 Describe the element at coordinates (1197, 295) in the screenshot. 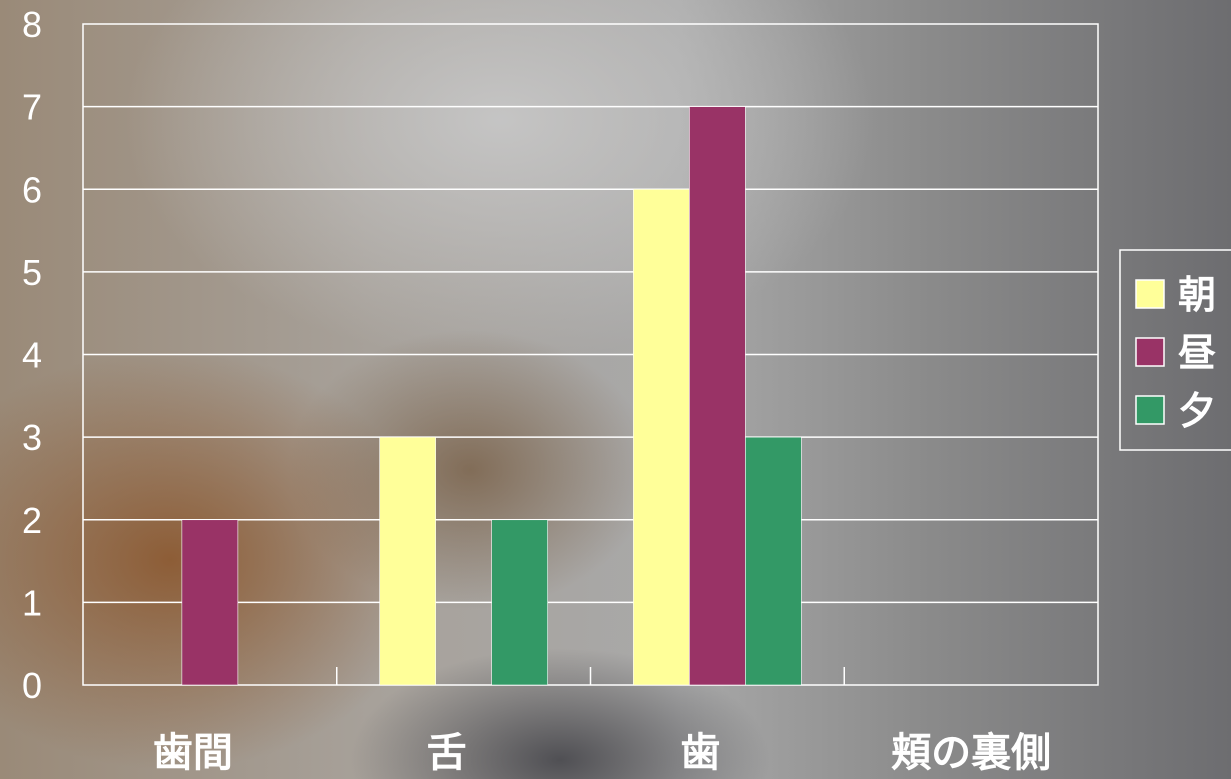

I see `legend-label: 朝` at that location.